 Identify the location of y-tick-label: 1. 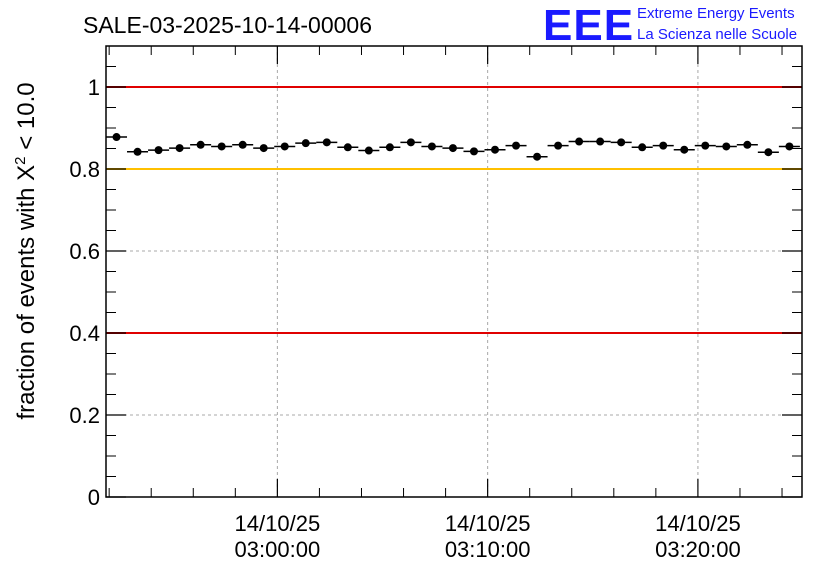
(94, 87).